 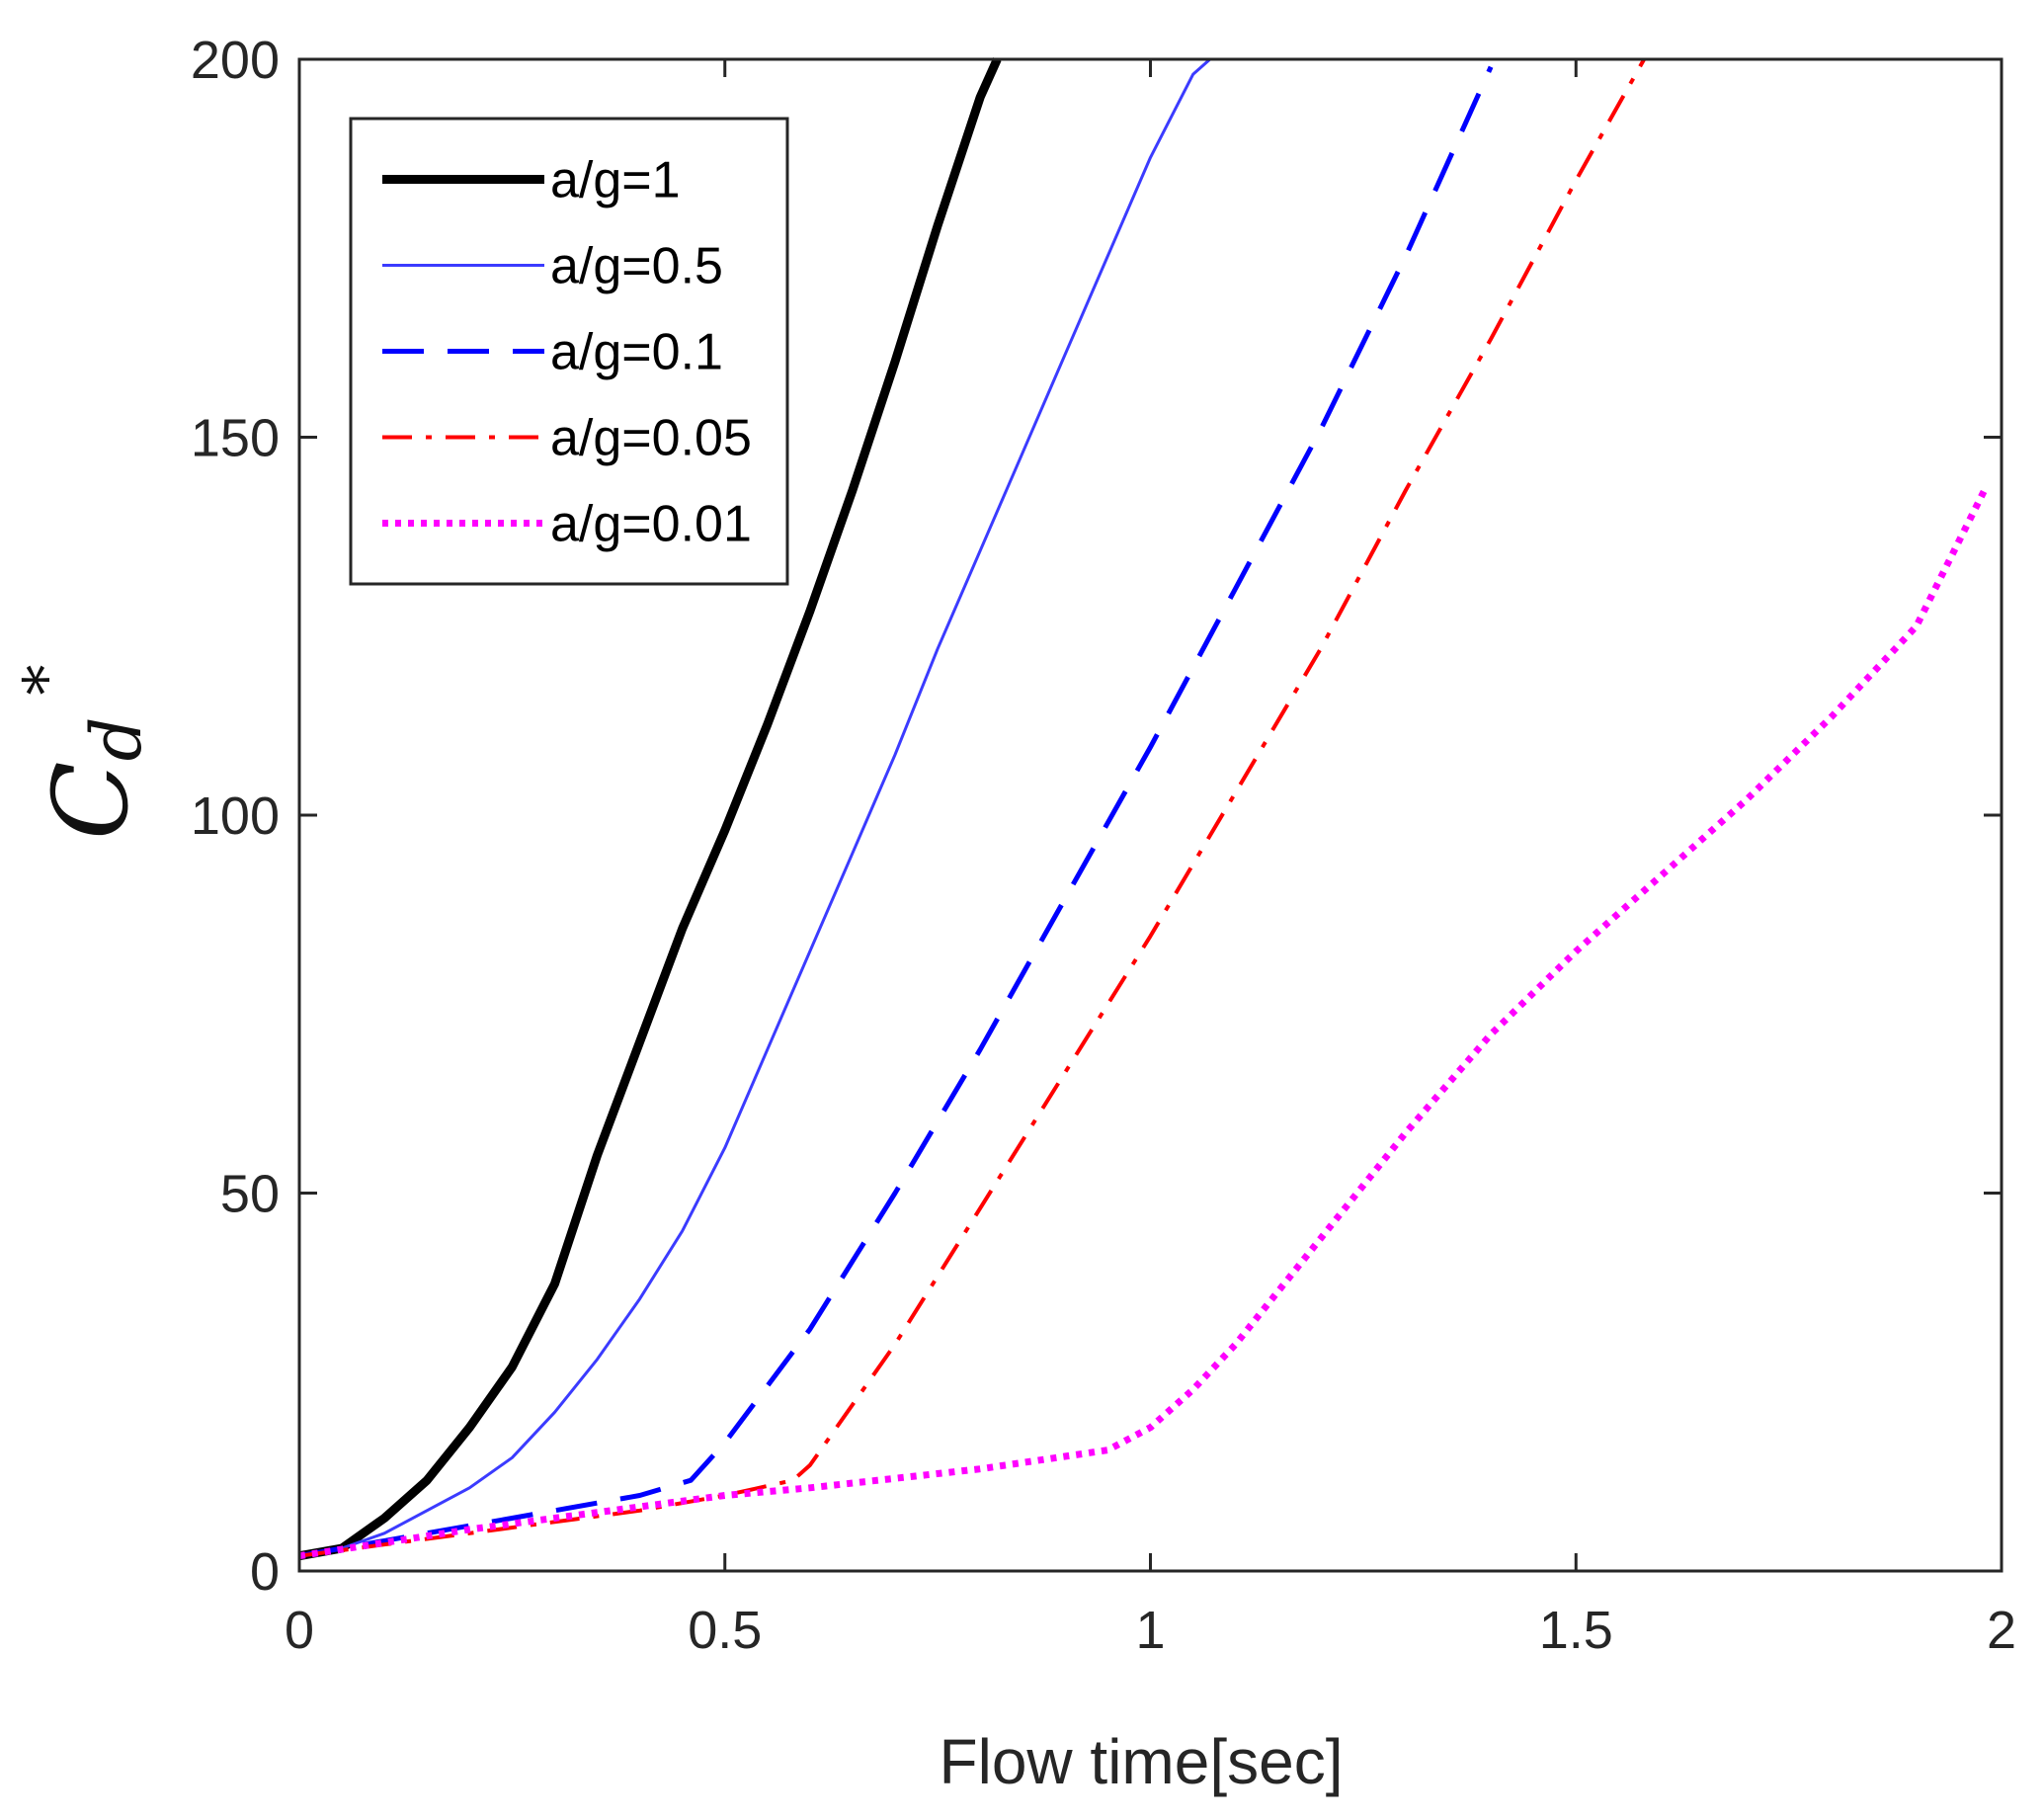 I want to click on y-axis-label-subscript: d, so click(x=117, y=739).